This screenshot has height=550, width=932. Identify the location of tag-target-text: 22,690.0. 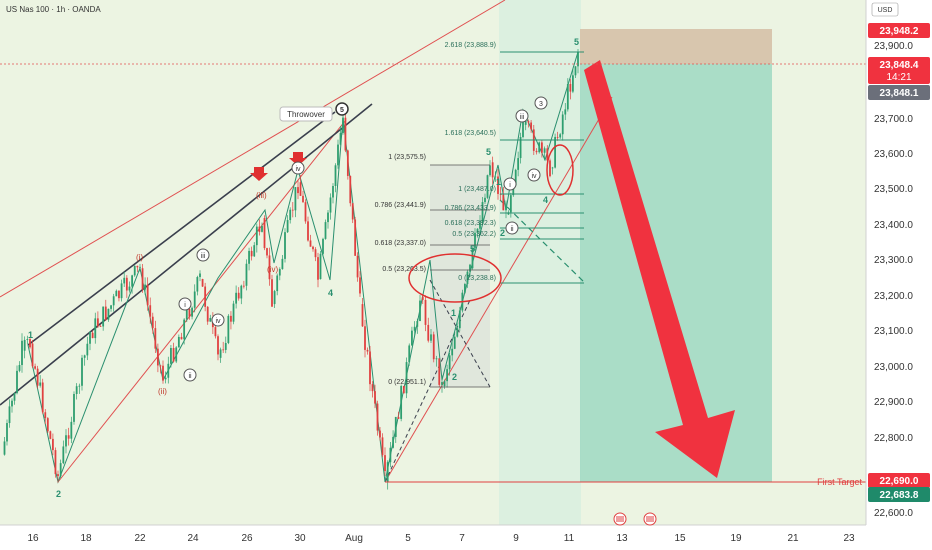
(899, 481).